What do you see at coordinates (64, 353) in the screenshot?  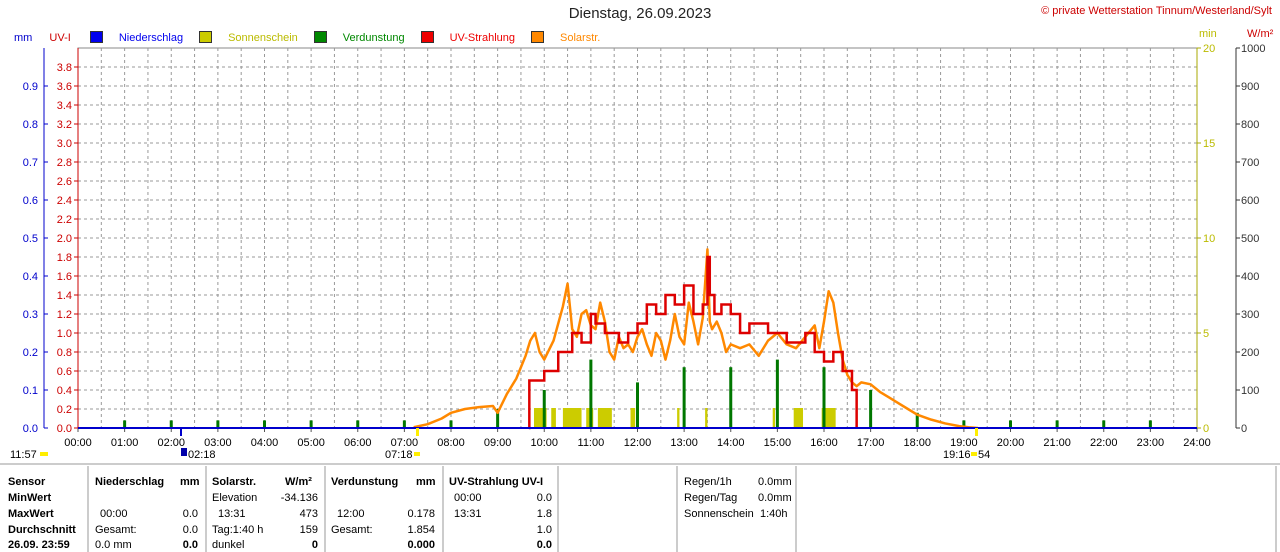 I see `uv-tick-label: 0.8` at bounding box center [64, 353].